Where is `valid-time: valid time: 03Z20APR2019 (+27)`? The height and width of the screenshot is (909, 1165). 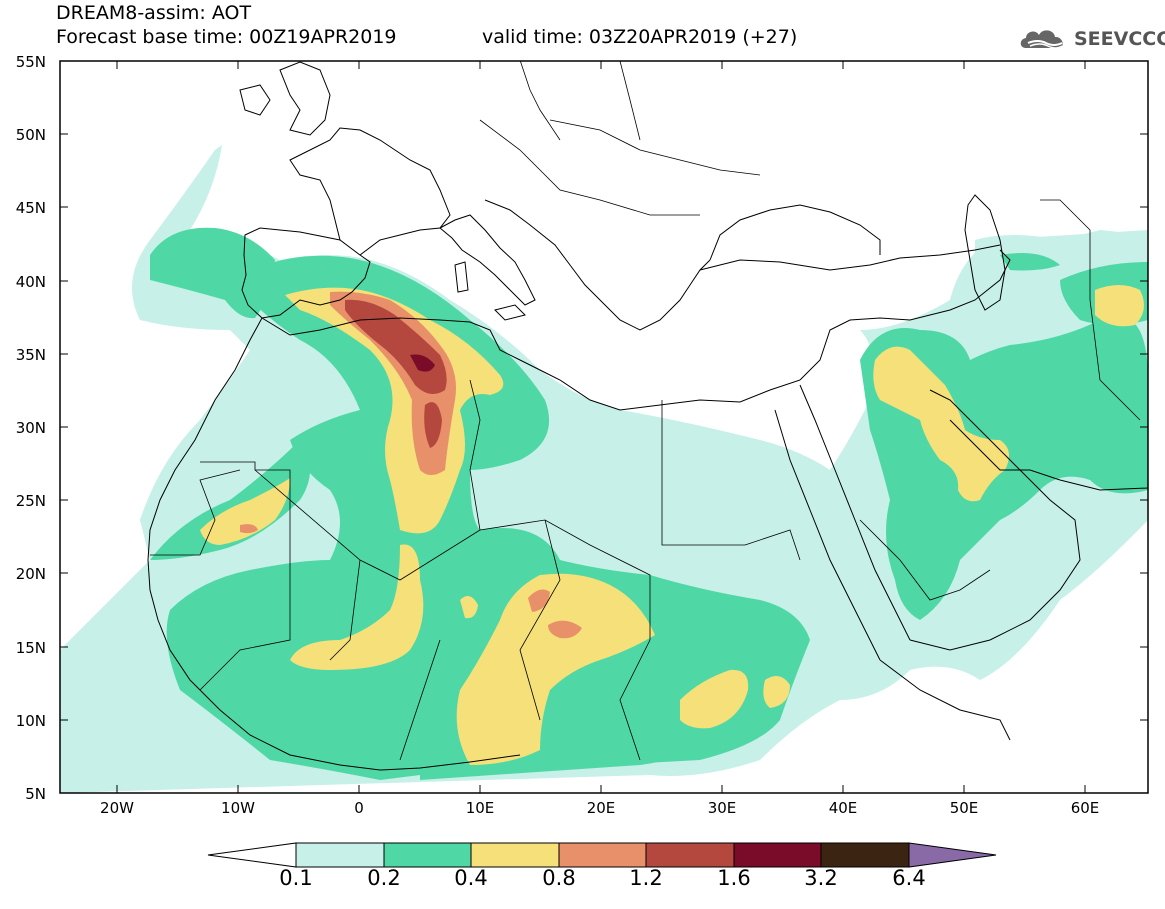 valid-time: valid time: 03Z20APR2019 (+27) is located at coordinates (640, 37).